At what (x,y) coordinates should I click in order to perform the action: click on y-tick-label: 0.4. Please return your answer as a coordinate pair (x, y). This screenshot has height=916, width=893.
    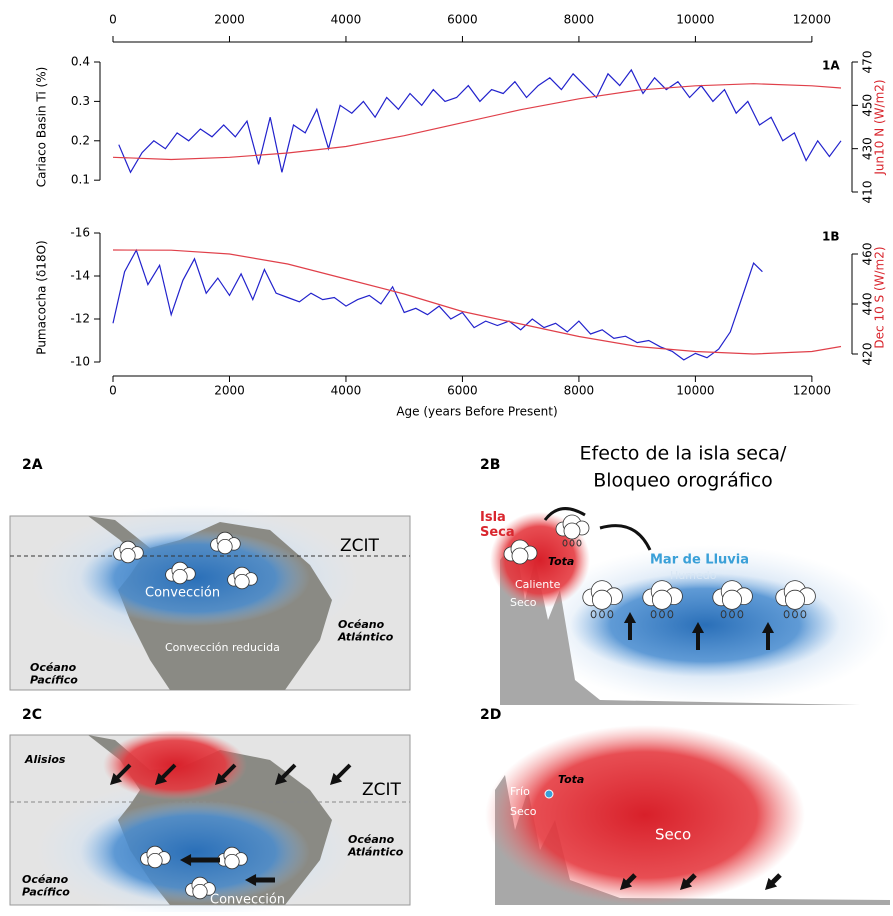
    Looking at the image, I should click on (80, 62).